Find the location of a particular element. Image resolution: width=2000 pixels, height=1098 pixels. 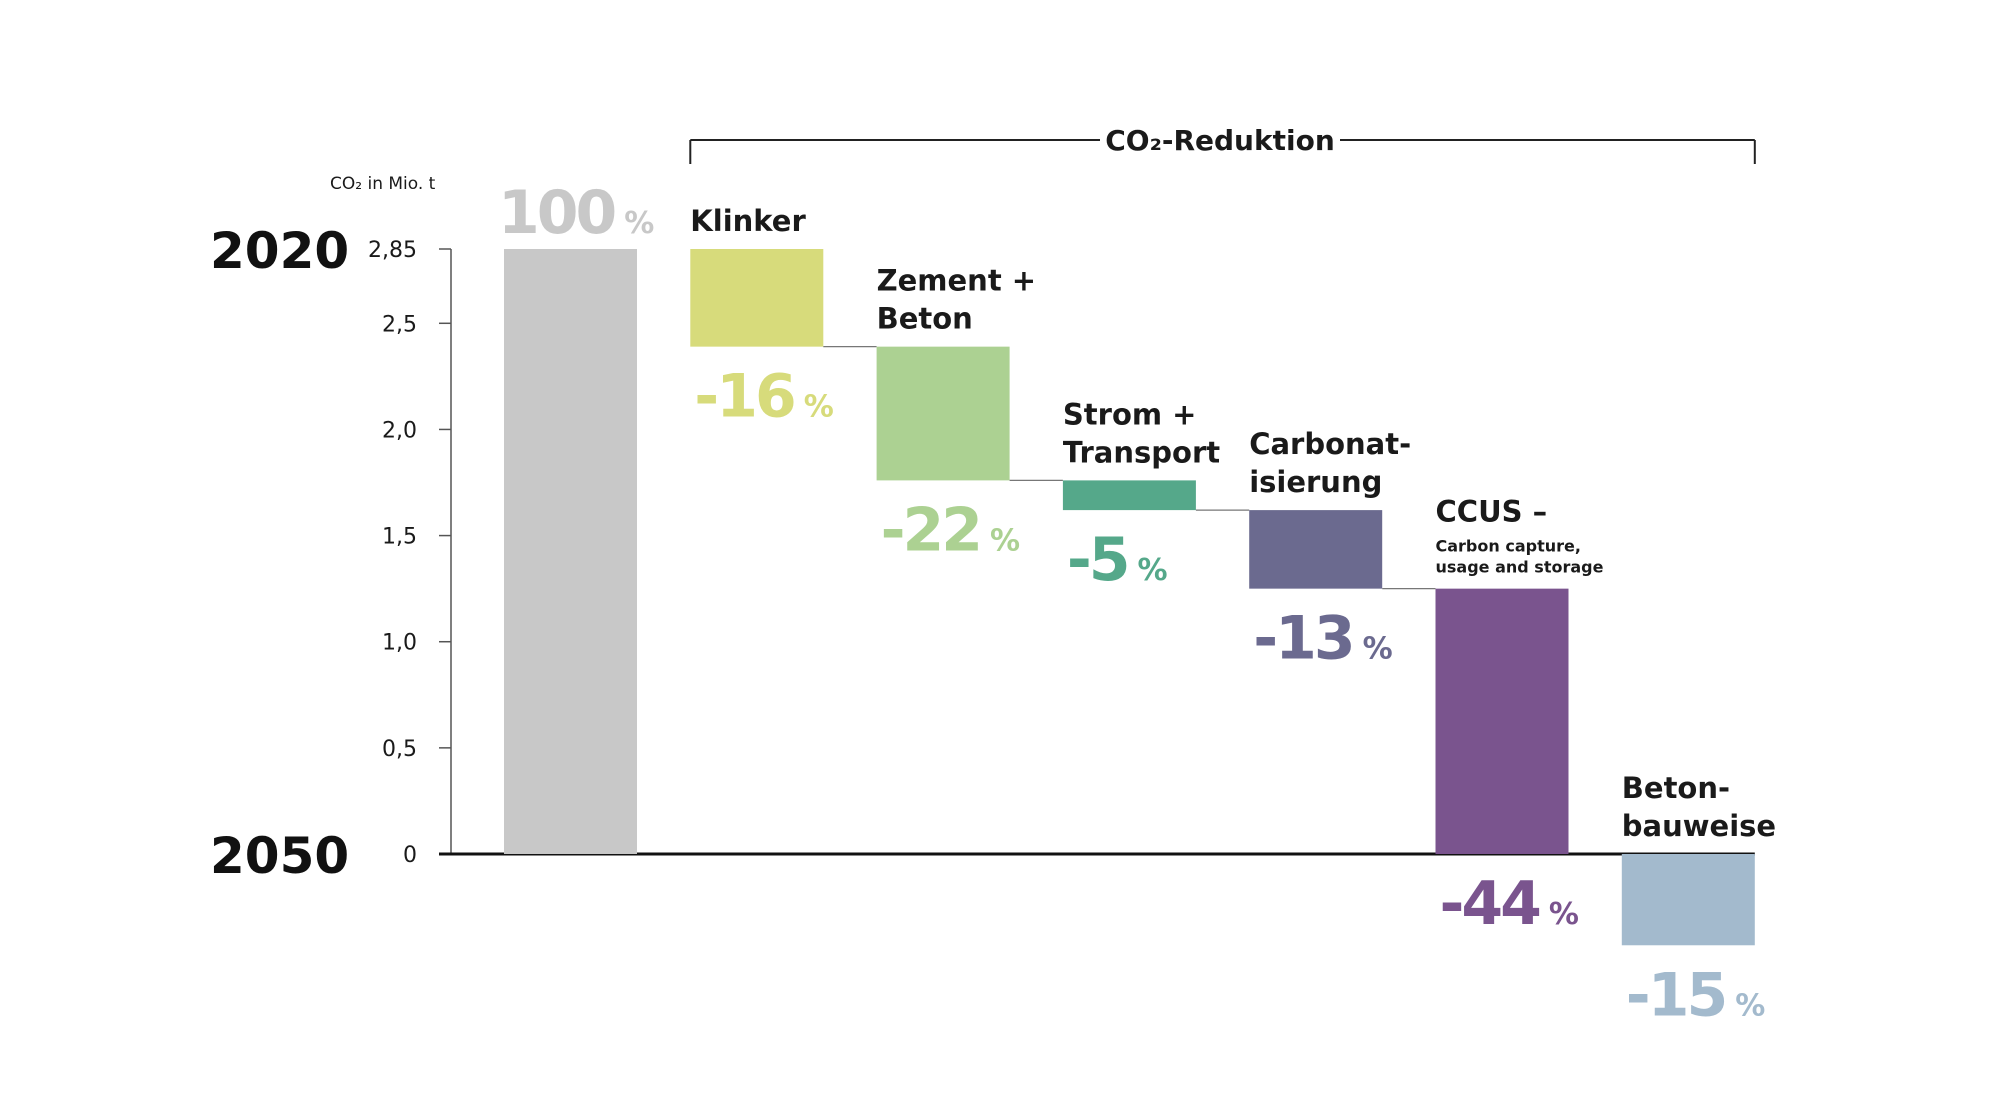

percent-label: -13% is located at coordinates (1322, 639).